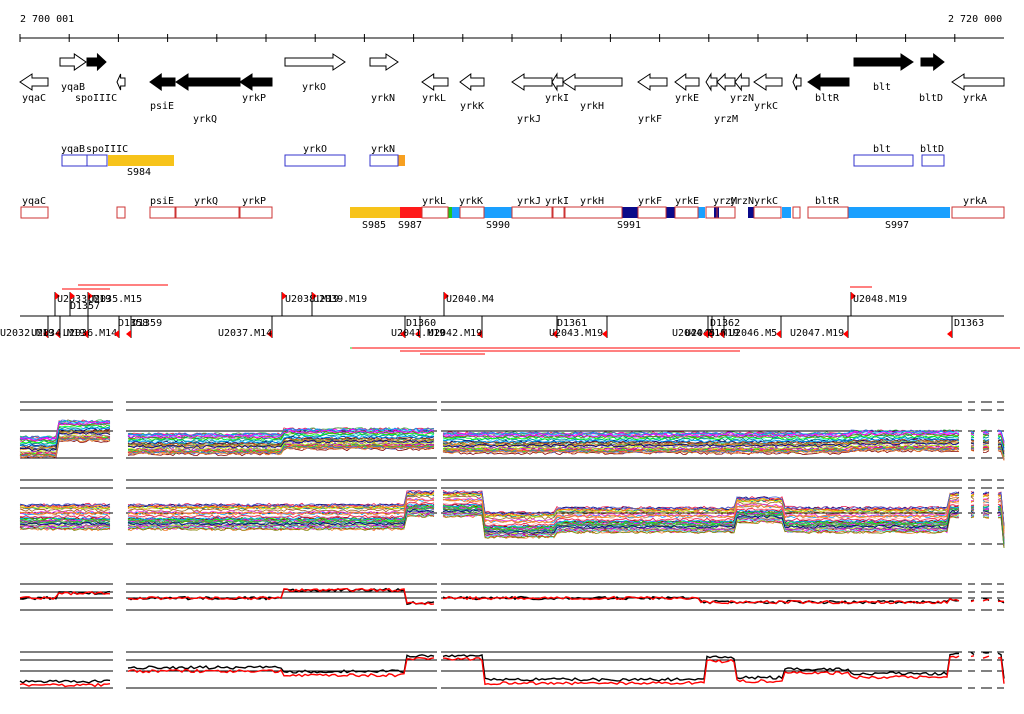  What do you see at coordinates (139, 172) in the screenshot?
I see `segment-label: S984` at bounding box center [139, 172].